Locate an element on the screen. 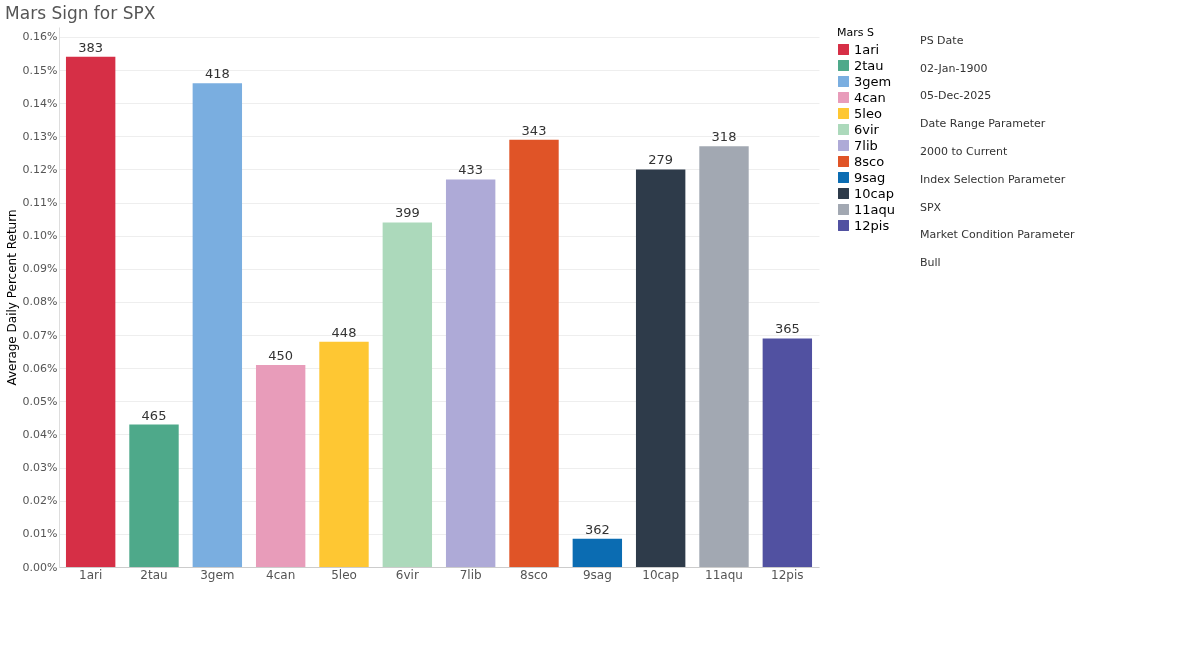 The image size is (1200, 665). x-tick-label: 5leo is located at coordinates (344, 574).